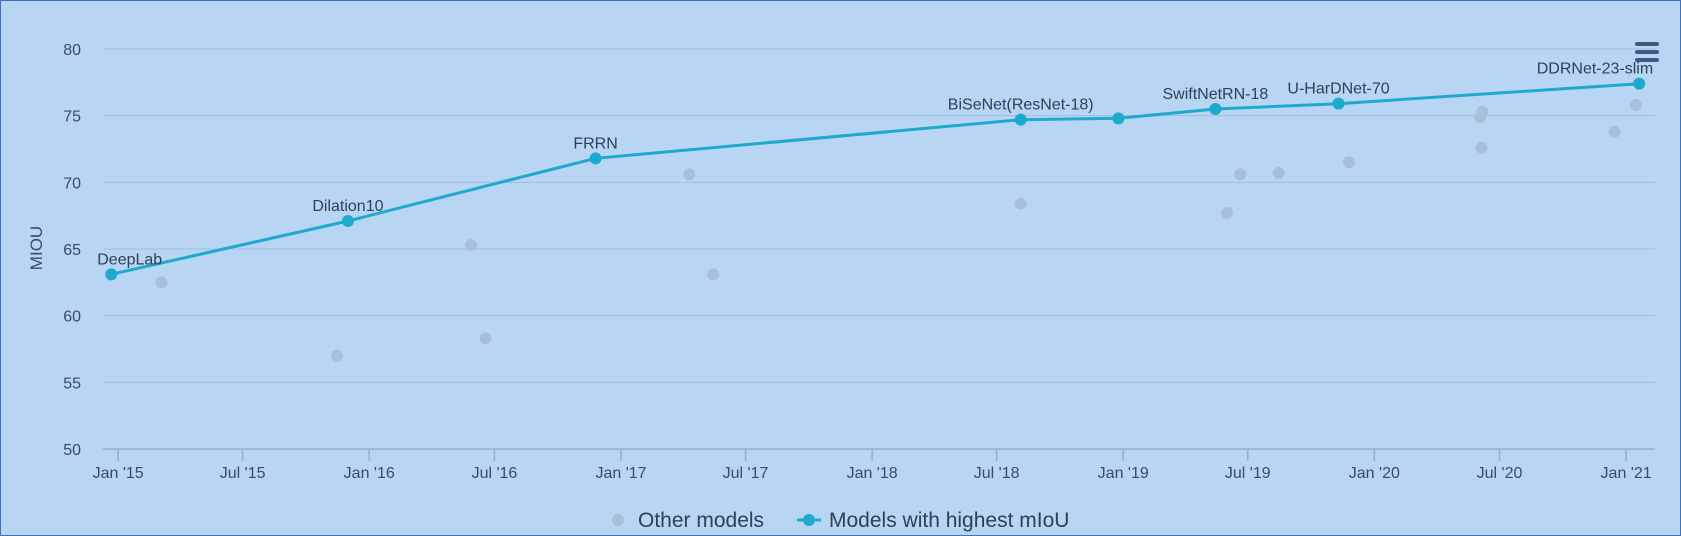 Image resolution: width=1681 pixels, height=536 pixels. I want to click on y-axis: 50 55 60 65 70 75 80, so click(72, 250).